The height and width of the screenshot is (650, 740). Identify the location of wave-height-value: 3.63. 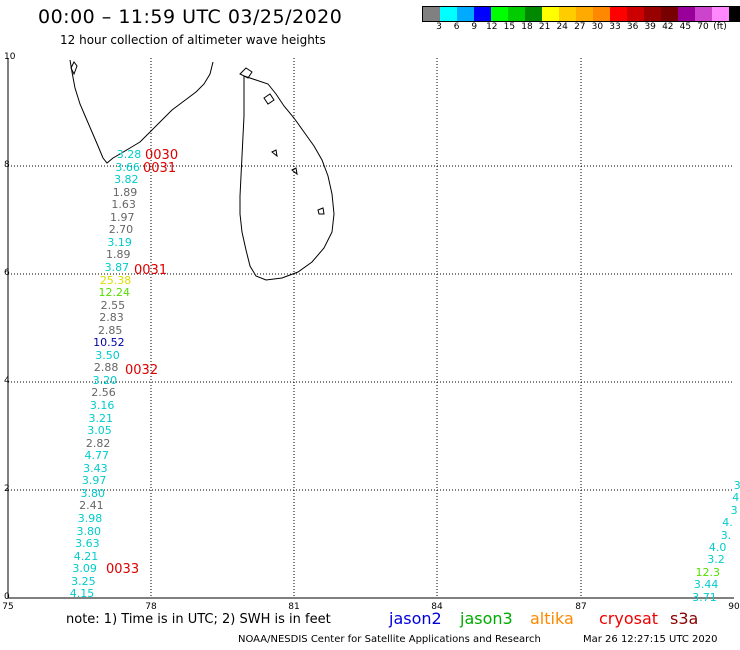
(87, 544).